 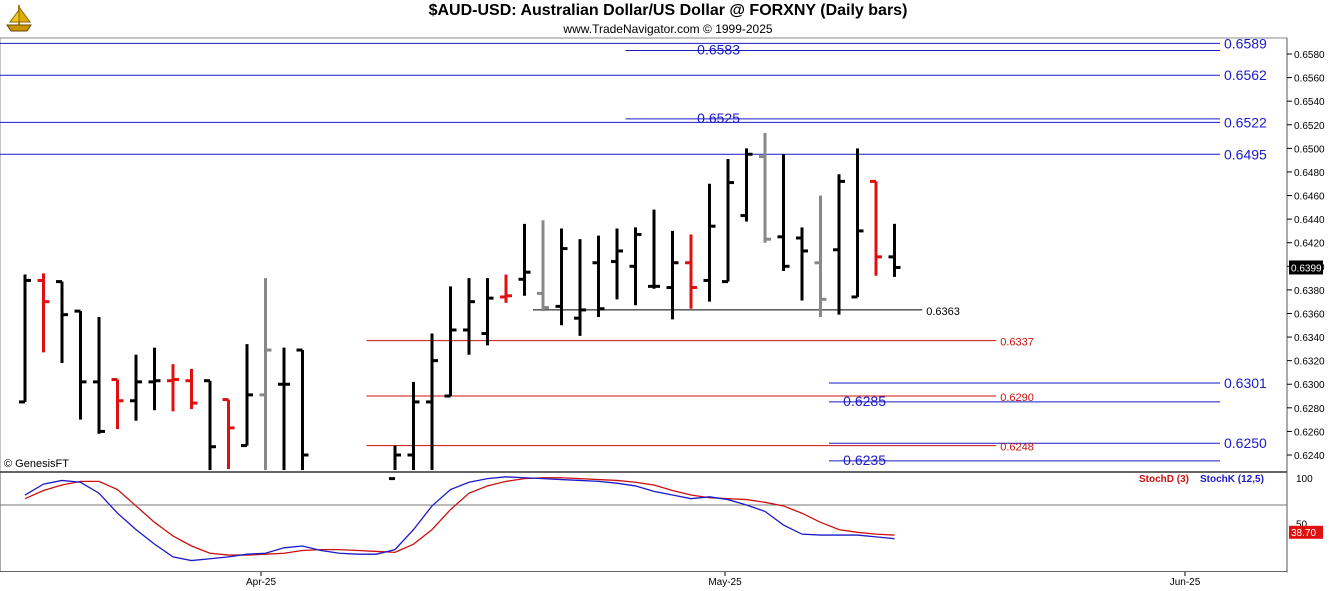 What do you see at coordinates (1309, 314) in the screenshot?
I see `price-tick-label: 0.6360` at bounding box center [1309, 314].